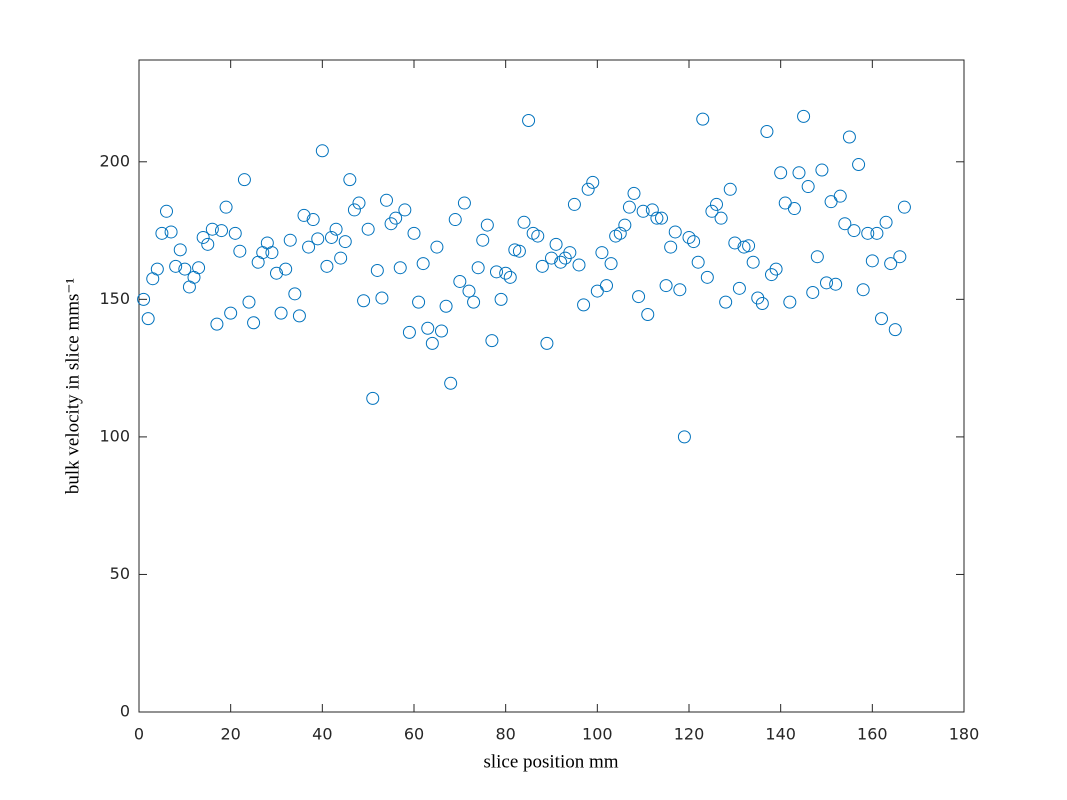 The height and width of the screenshot is (800, 1067). Describe the element at coordinates (230, 734) in the screenshot. I see `x-tick-label: 20` at that location.